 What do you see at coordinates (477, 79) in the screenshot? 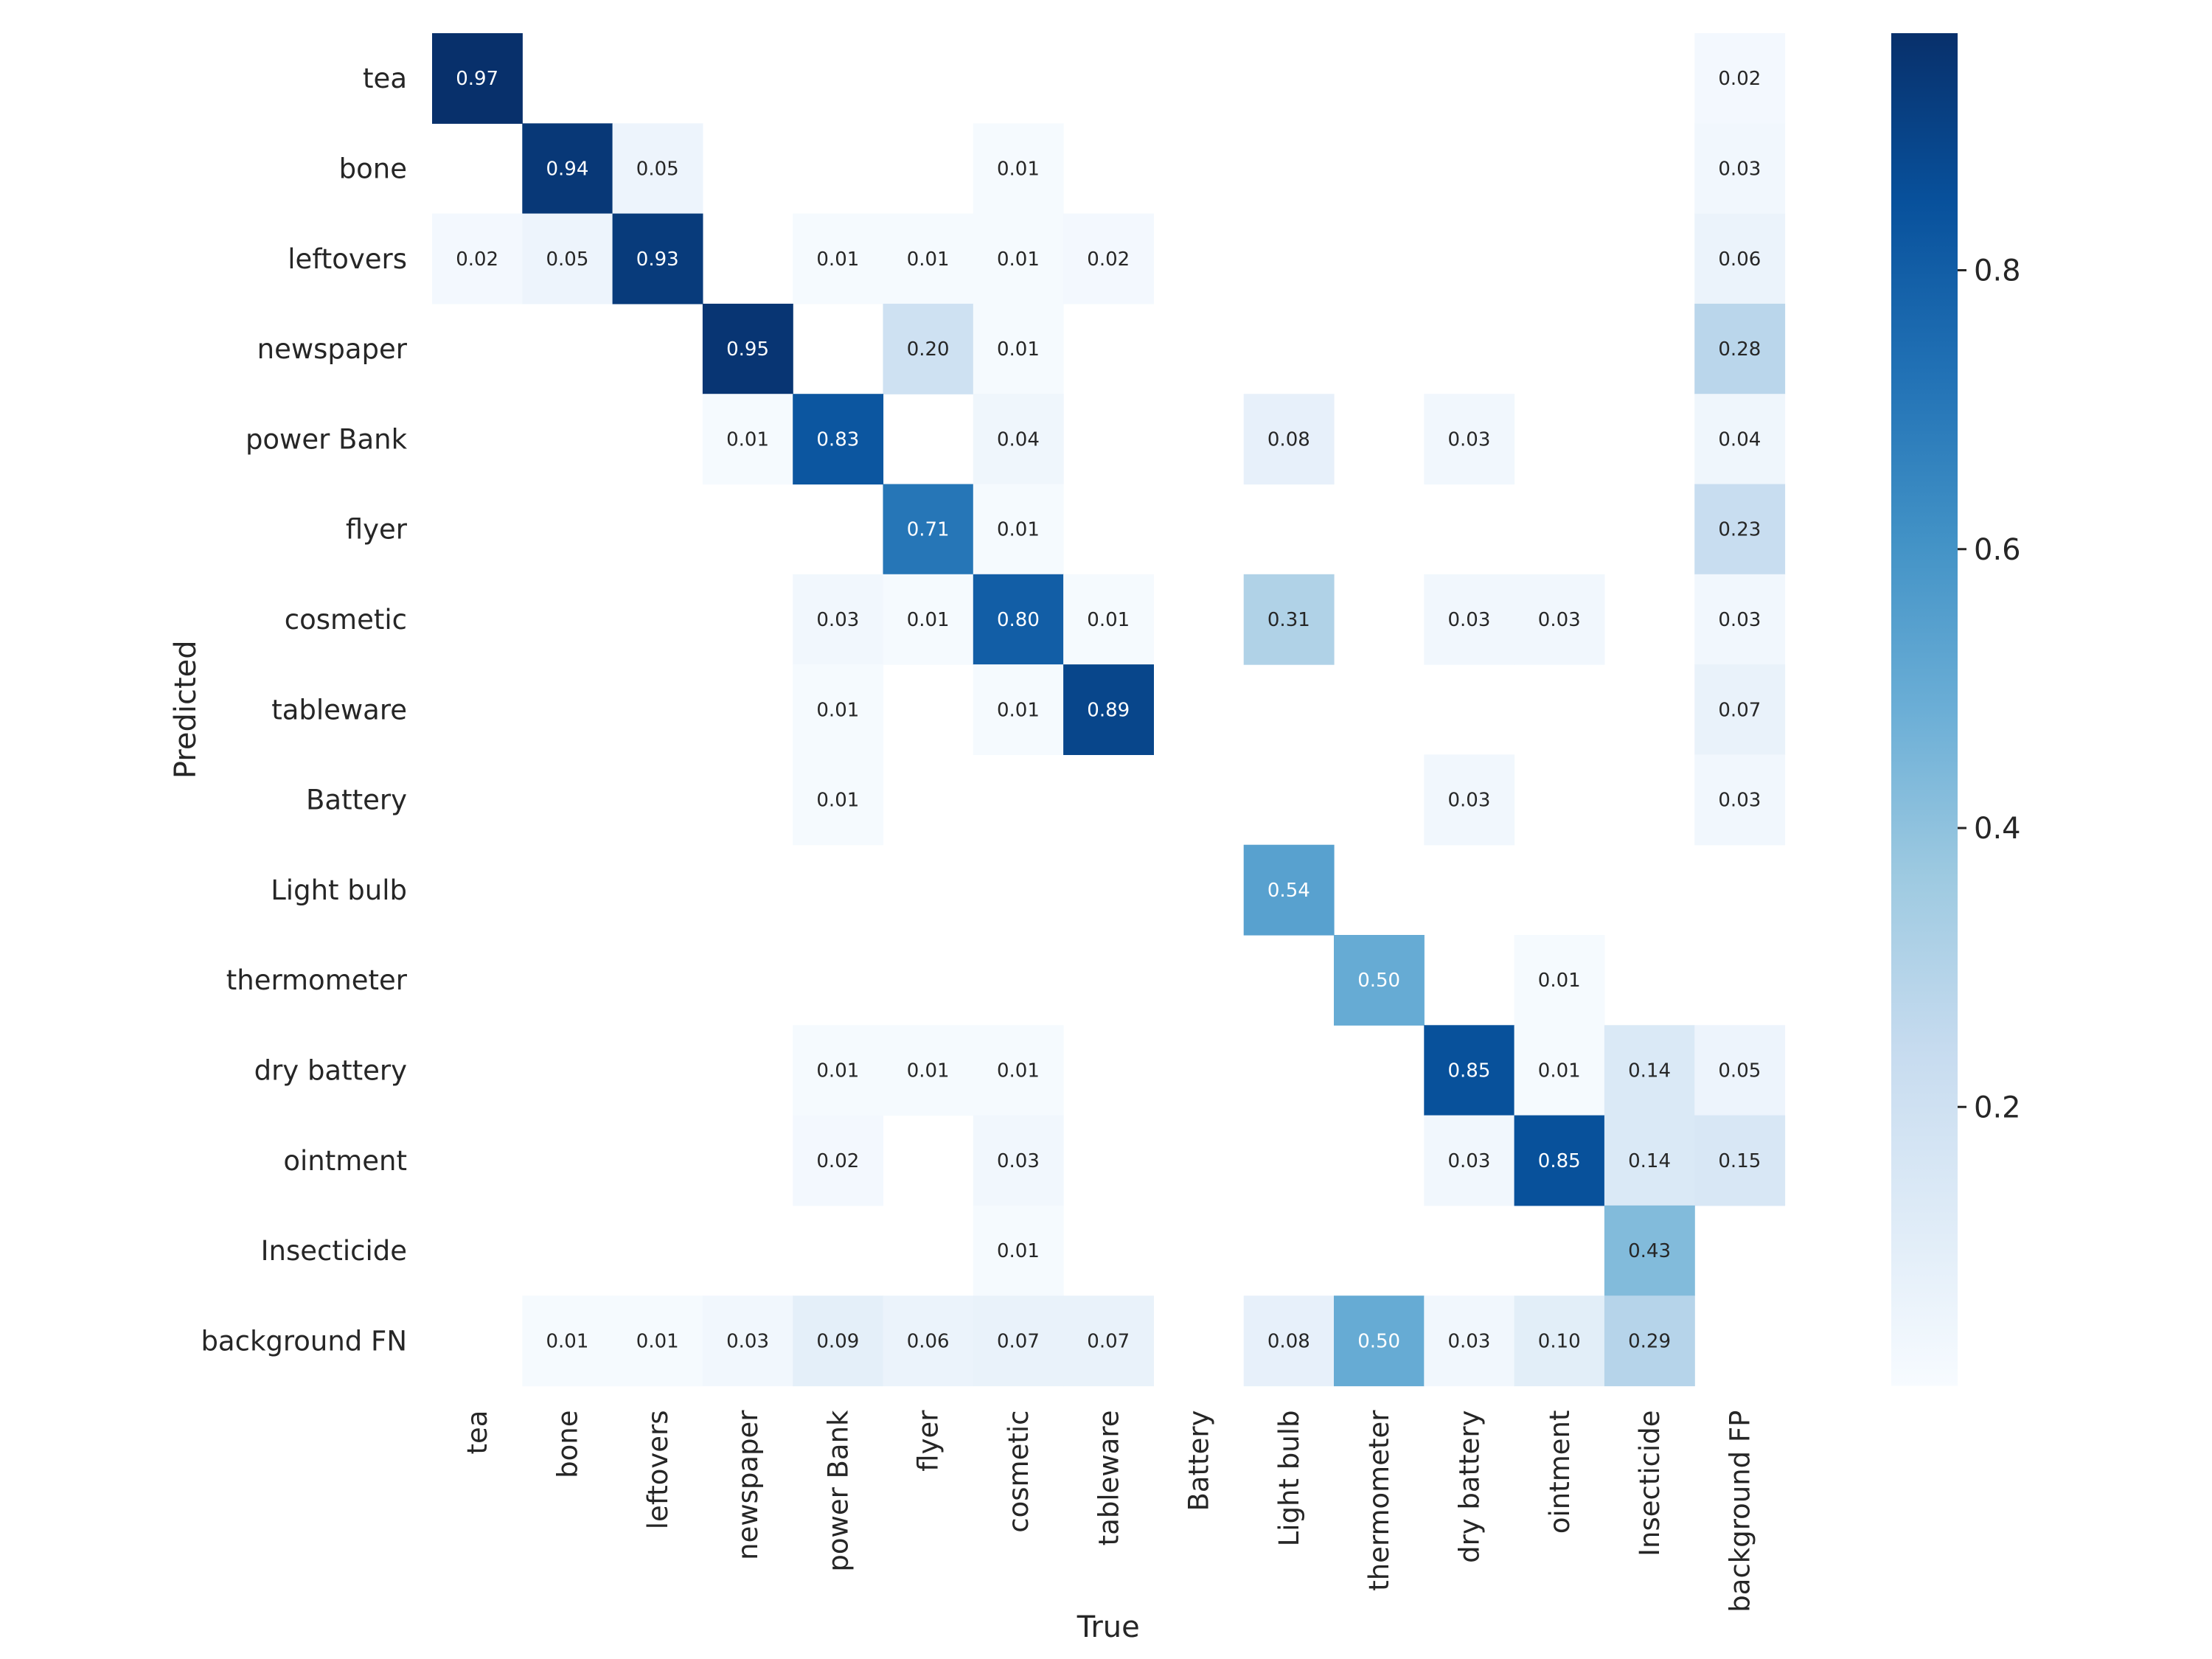
I see `cell-value-label: 0.97` at bounding box center [477, 79].